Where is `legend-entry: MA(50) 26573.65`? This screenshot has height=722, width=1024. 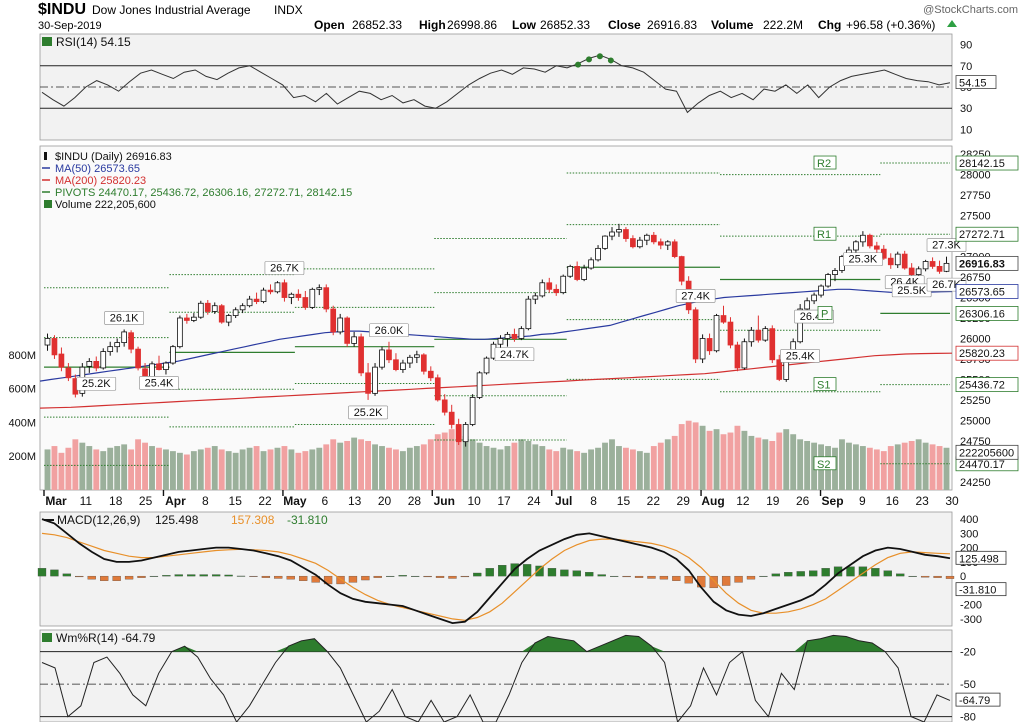
legend-entry: MA(50) 26573.65 is located at coordinates (97, 169).